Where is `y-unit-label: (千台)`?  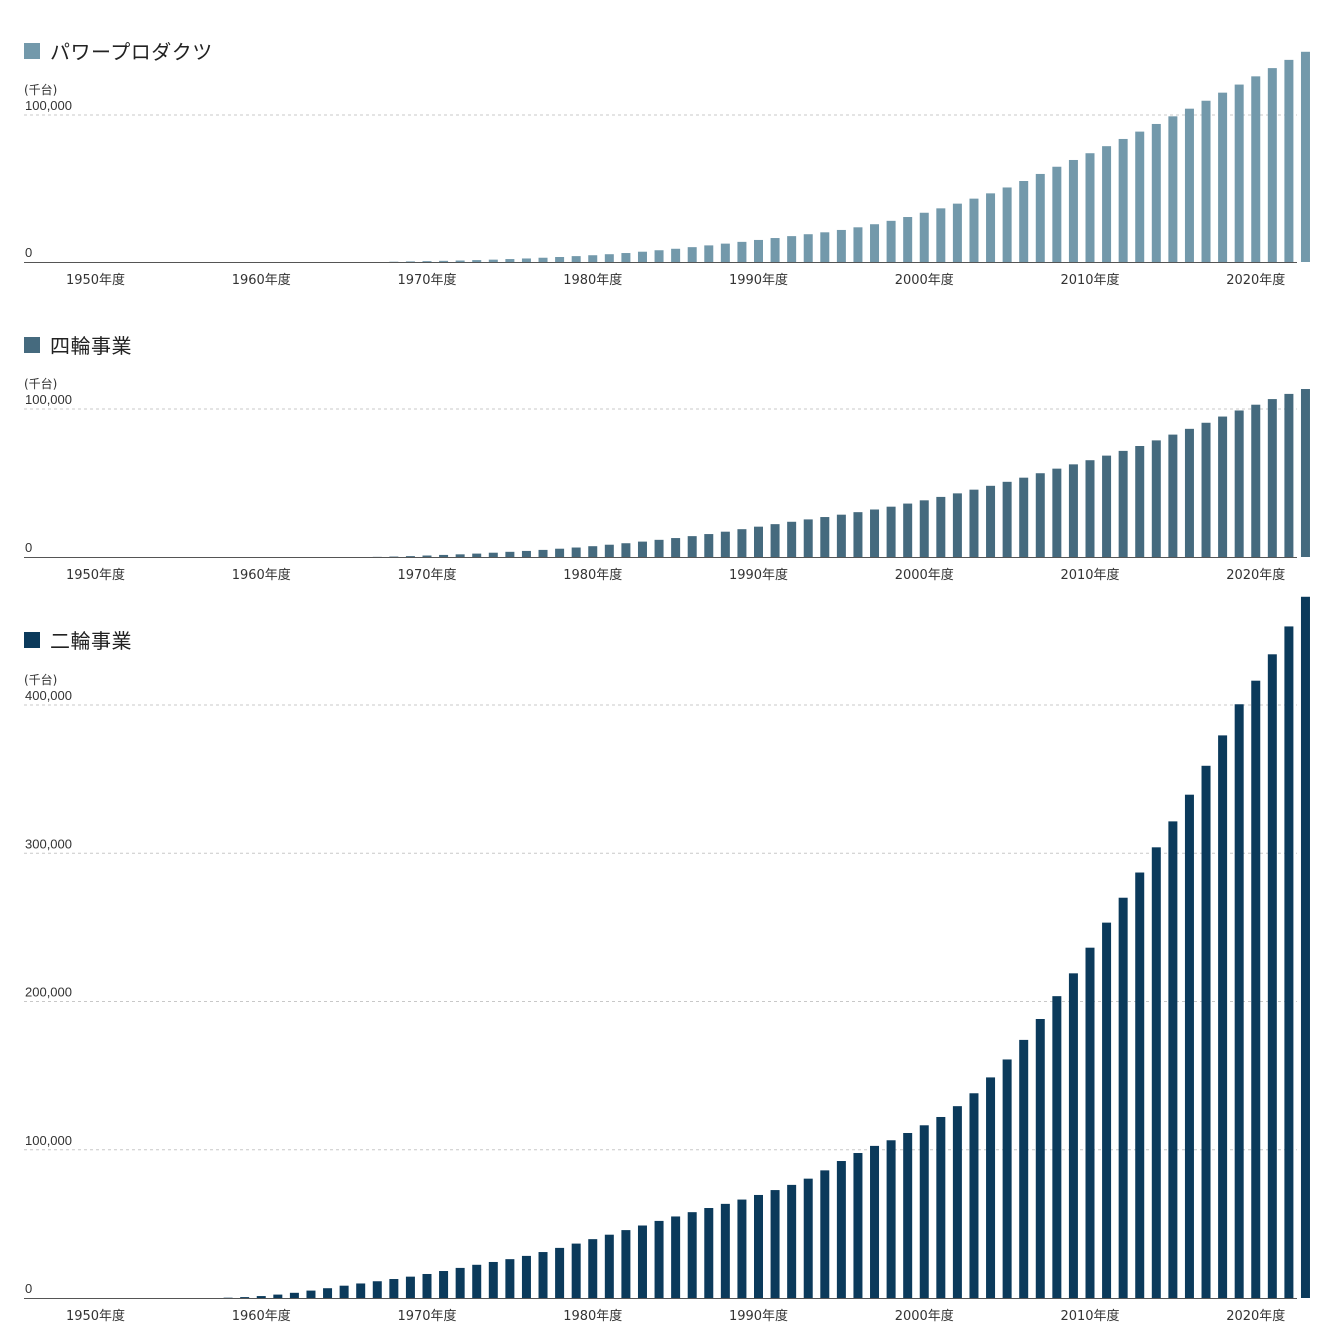 y-unit-label: (千台) is located at coordinates (40, 679).